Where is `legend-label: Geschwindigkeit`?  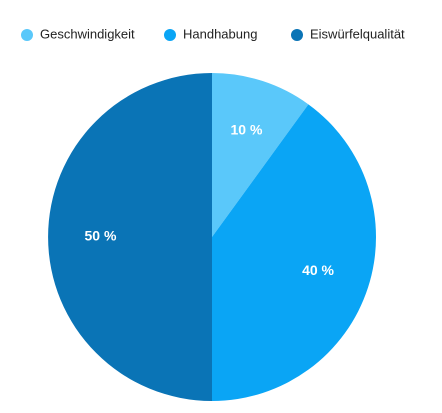
legend-label: Geschwindigkeit is located at coordinates (87, 33).